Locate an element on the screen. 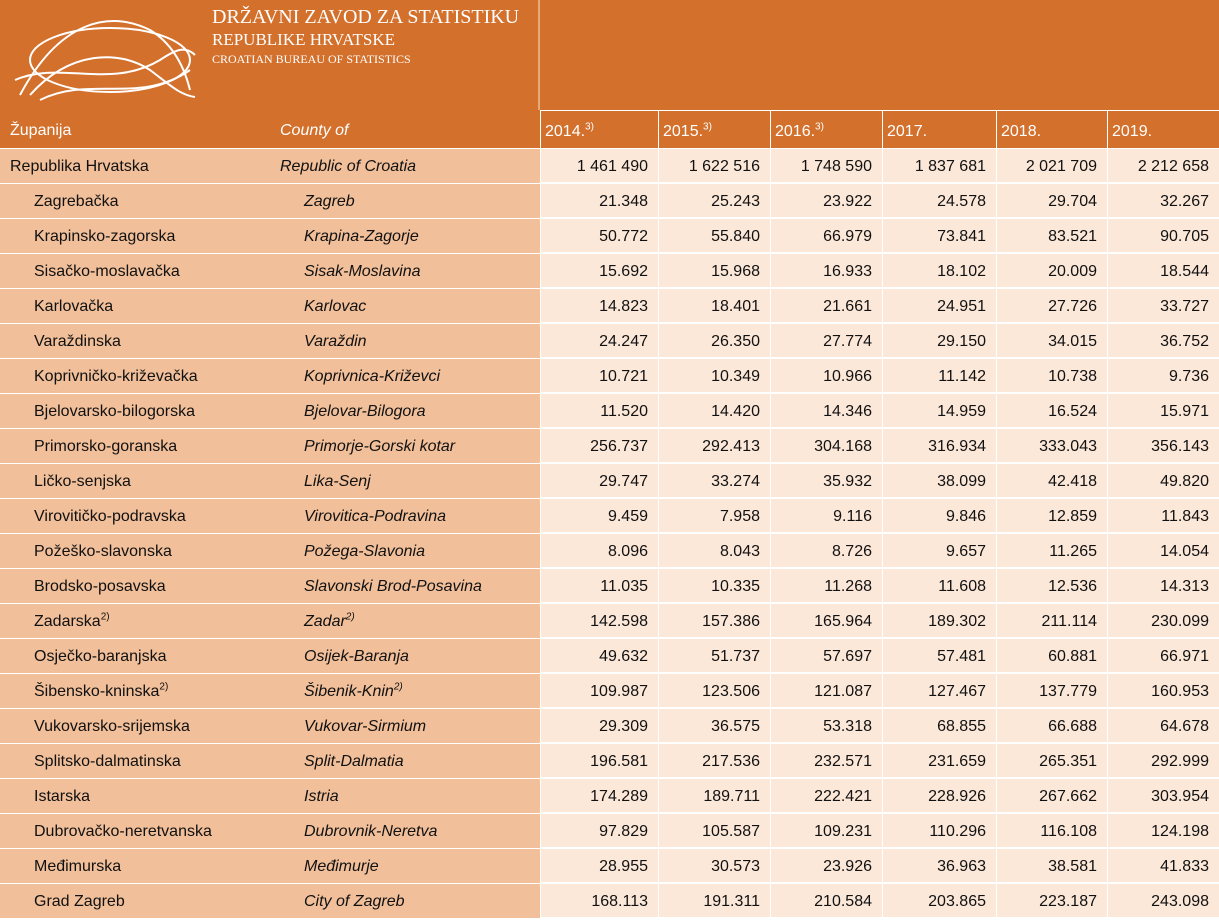  value-cell: 9.657 is located at coordinates (939, 551).